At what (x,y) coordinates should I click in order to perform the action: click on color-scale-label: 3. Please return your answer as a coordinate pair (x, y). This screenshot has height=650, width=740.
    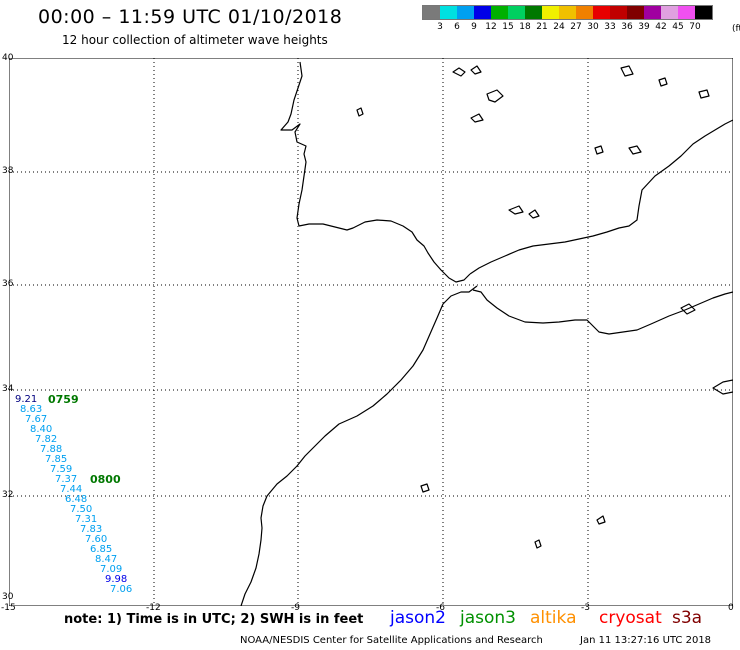
    Looking at the image, I should click on (440, 27).